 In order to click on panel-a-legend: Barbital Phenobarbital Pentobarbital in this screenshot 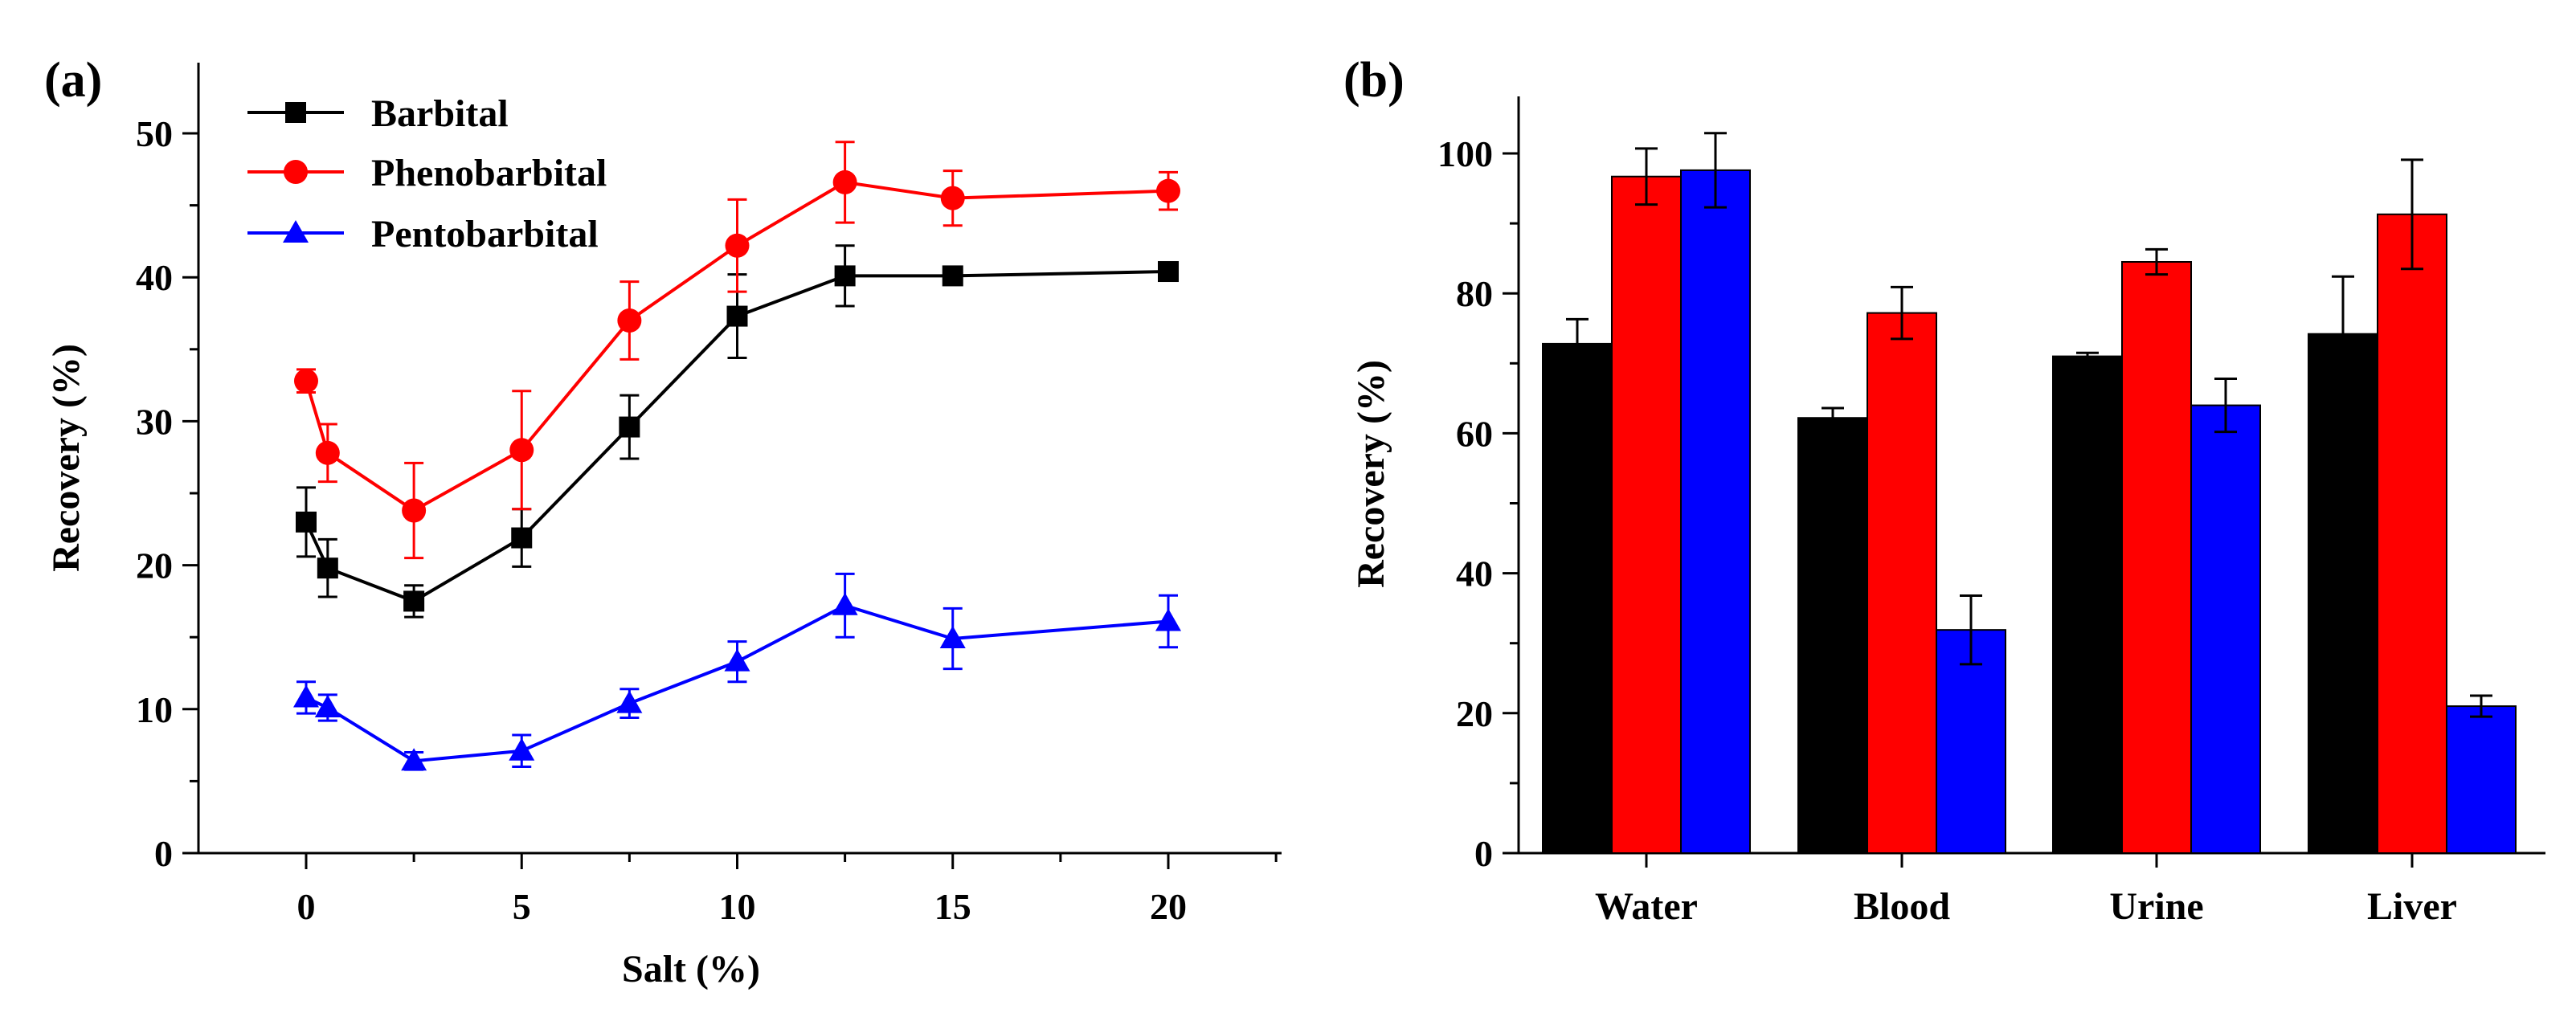, I will do `click(427, 174)`.